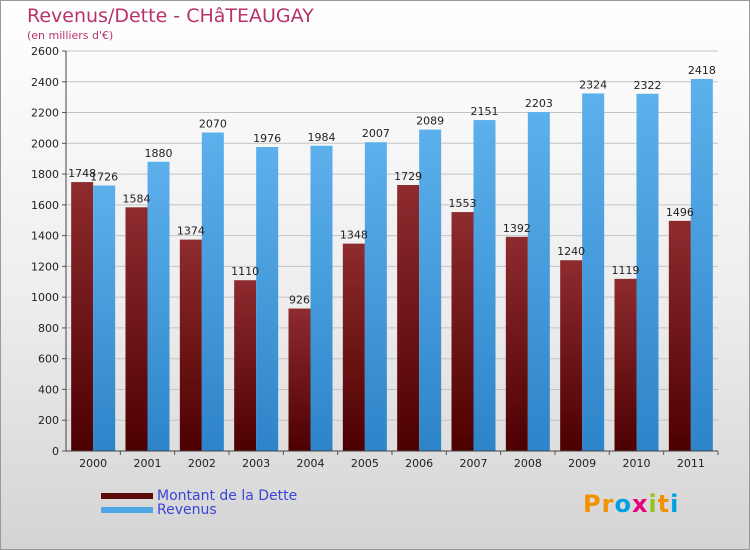 Image resolution: width=750 pixels, height=550 pixels. What do you see at coordinates (187, 510) in the screenshot?
I see `legend-label-revenue: Revenus` at bounding box center [187, 510].